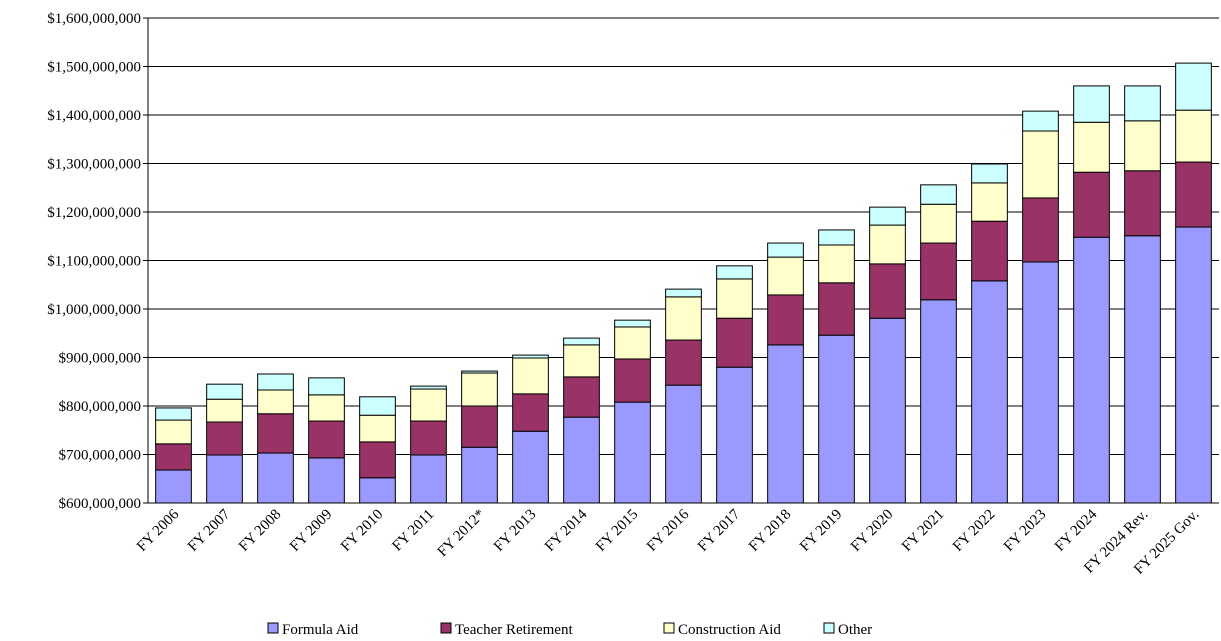  Describe the element at coordinates (1025, 531) in the screenshot. I see `x-tick-label: FY 2023` at that location.